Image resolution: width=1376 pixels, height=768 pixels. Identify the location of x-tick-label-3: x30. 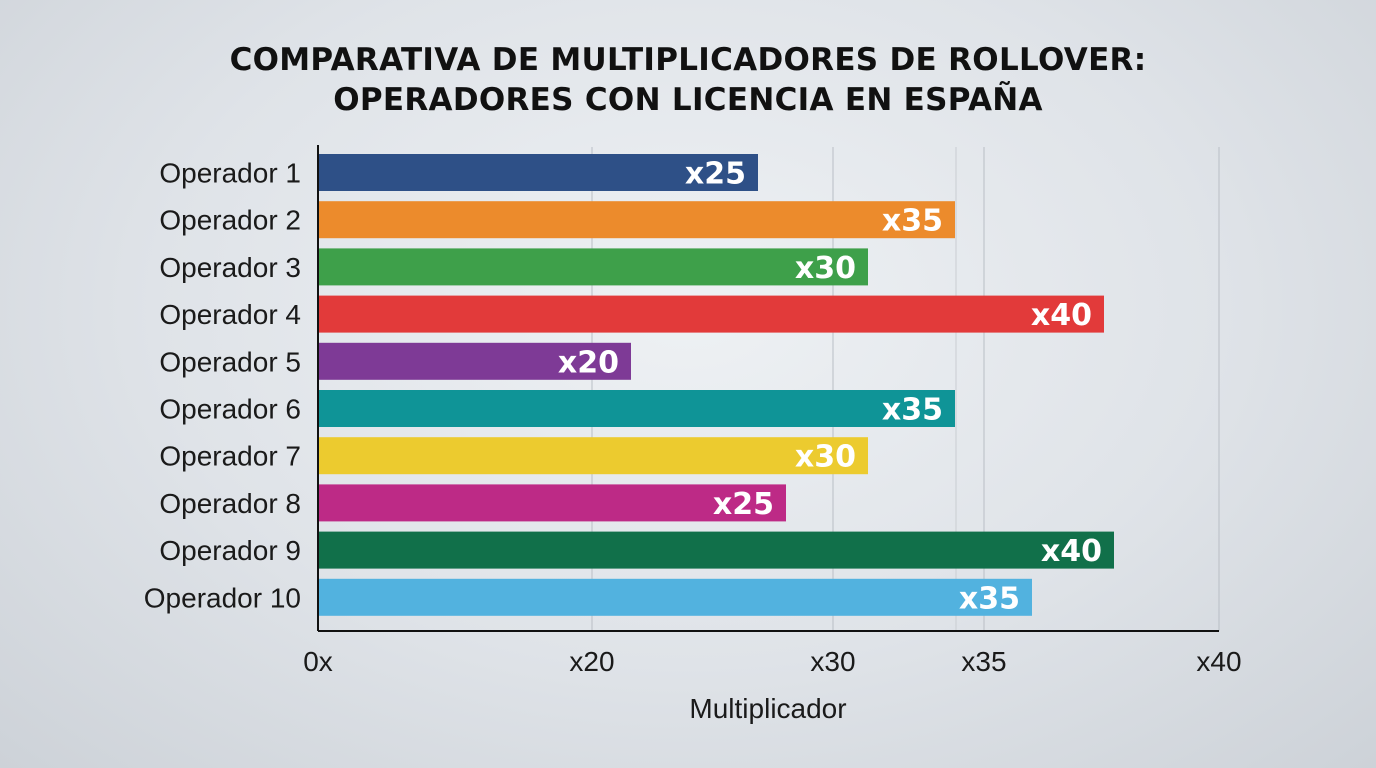
(832, 661).